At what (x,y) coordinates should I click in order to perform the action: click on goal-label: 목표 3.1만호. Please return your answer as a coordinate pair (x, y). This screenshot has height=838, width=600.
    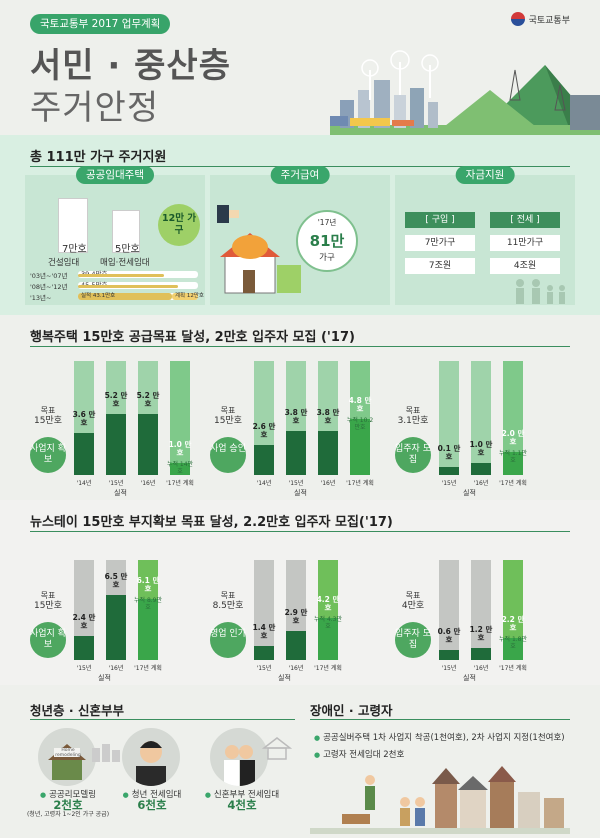
    Looking at the image, I should click on (413, 416).